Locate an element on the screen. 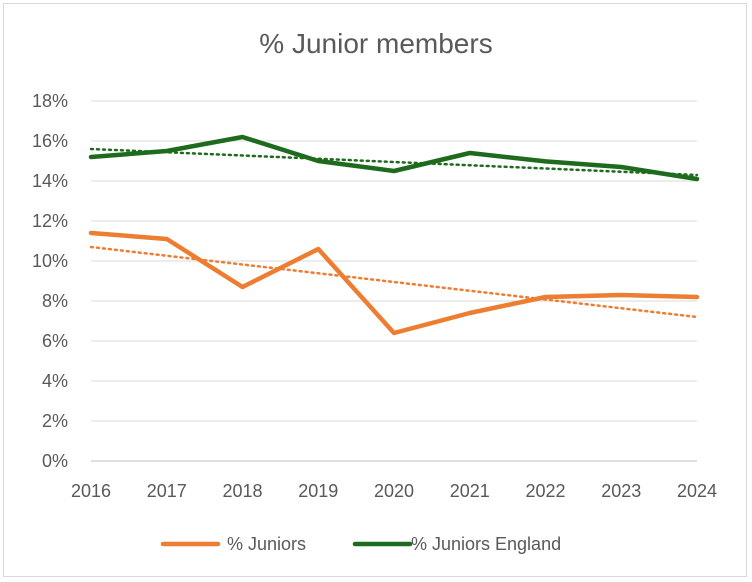 The image size is (752, 582). y-tick-label: 0% is located at coordinates (55, 461).